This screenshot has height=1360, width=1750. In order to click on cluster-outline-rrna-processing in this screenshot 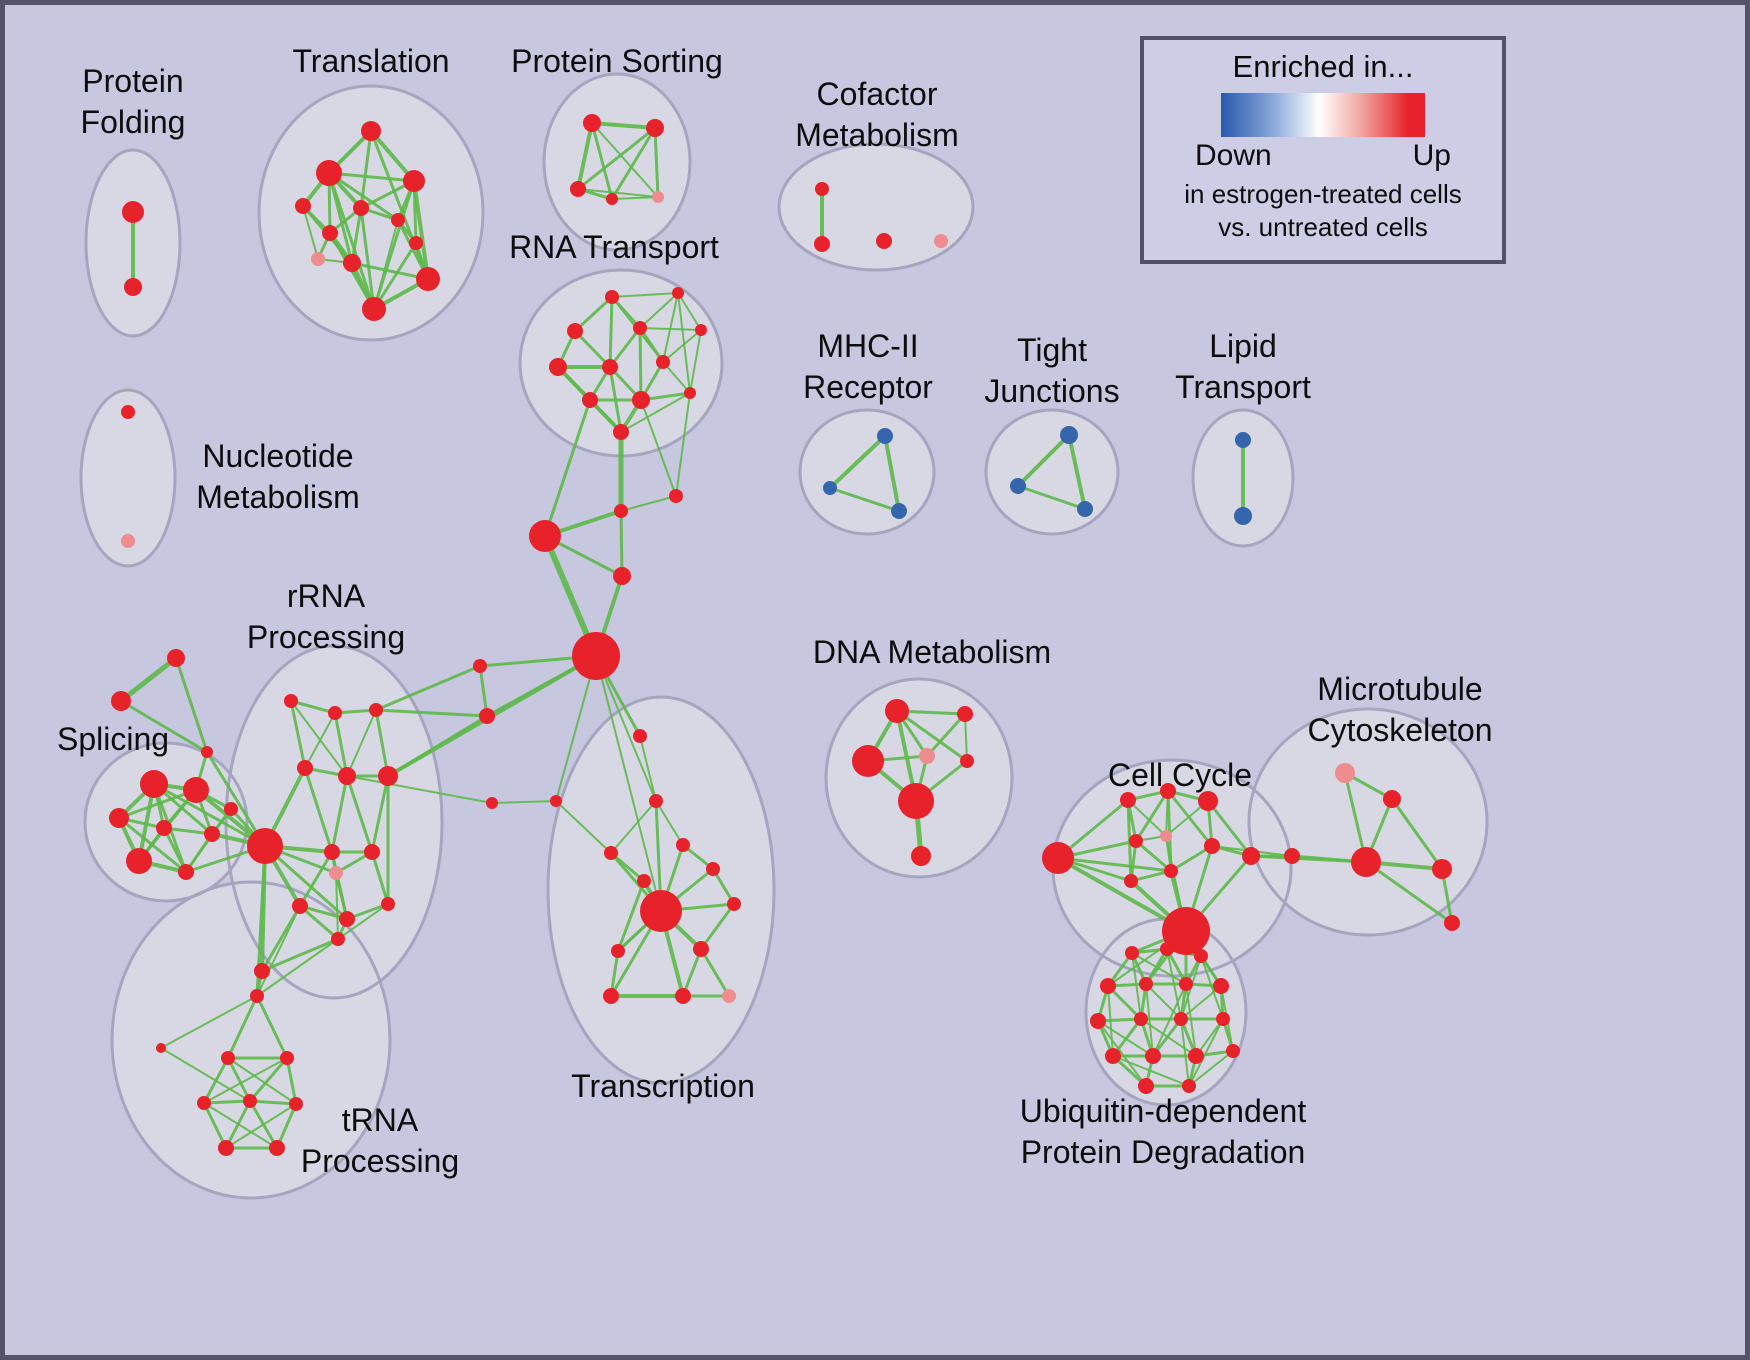, I will do `click(334, 822)`.